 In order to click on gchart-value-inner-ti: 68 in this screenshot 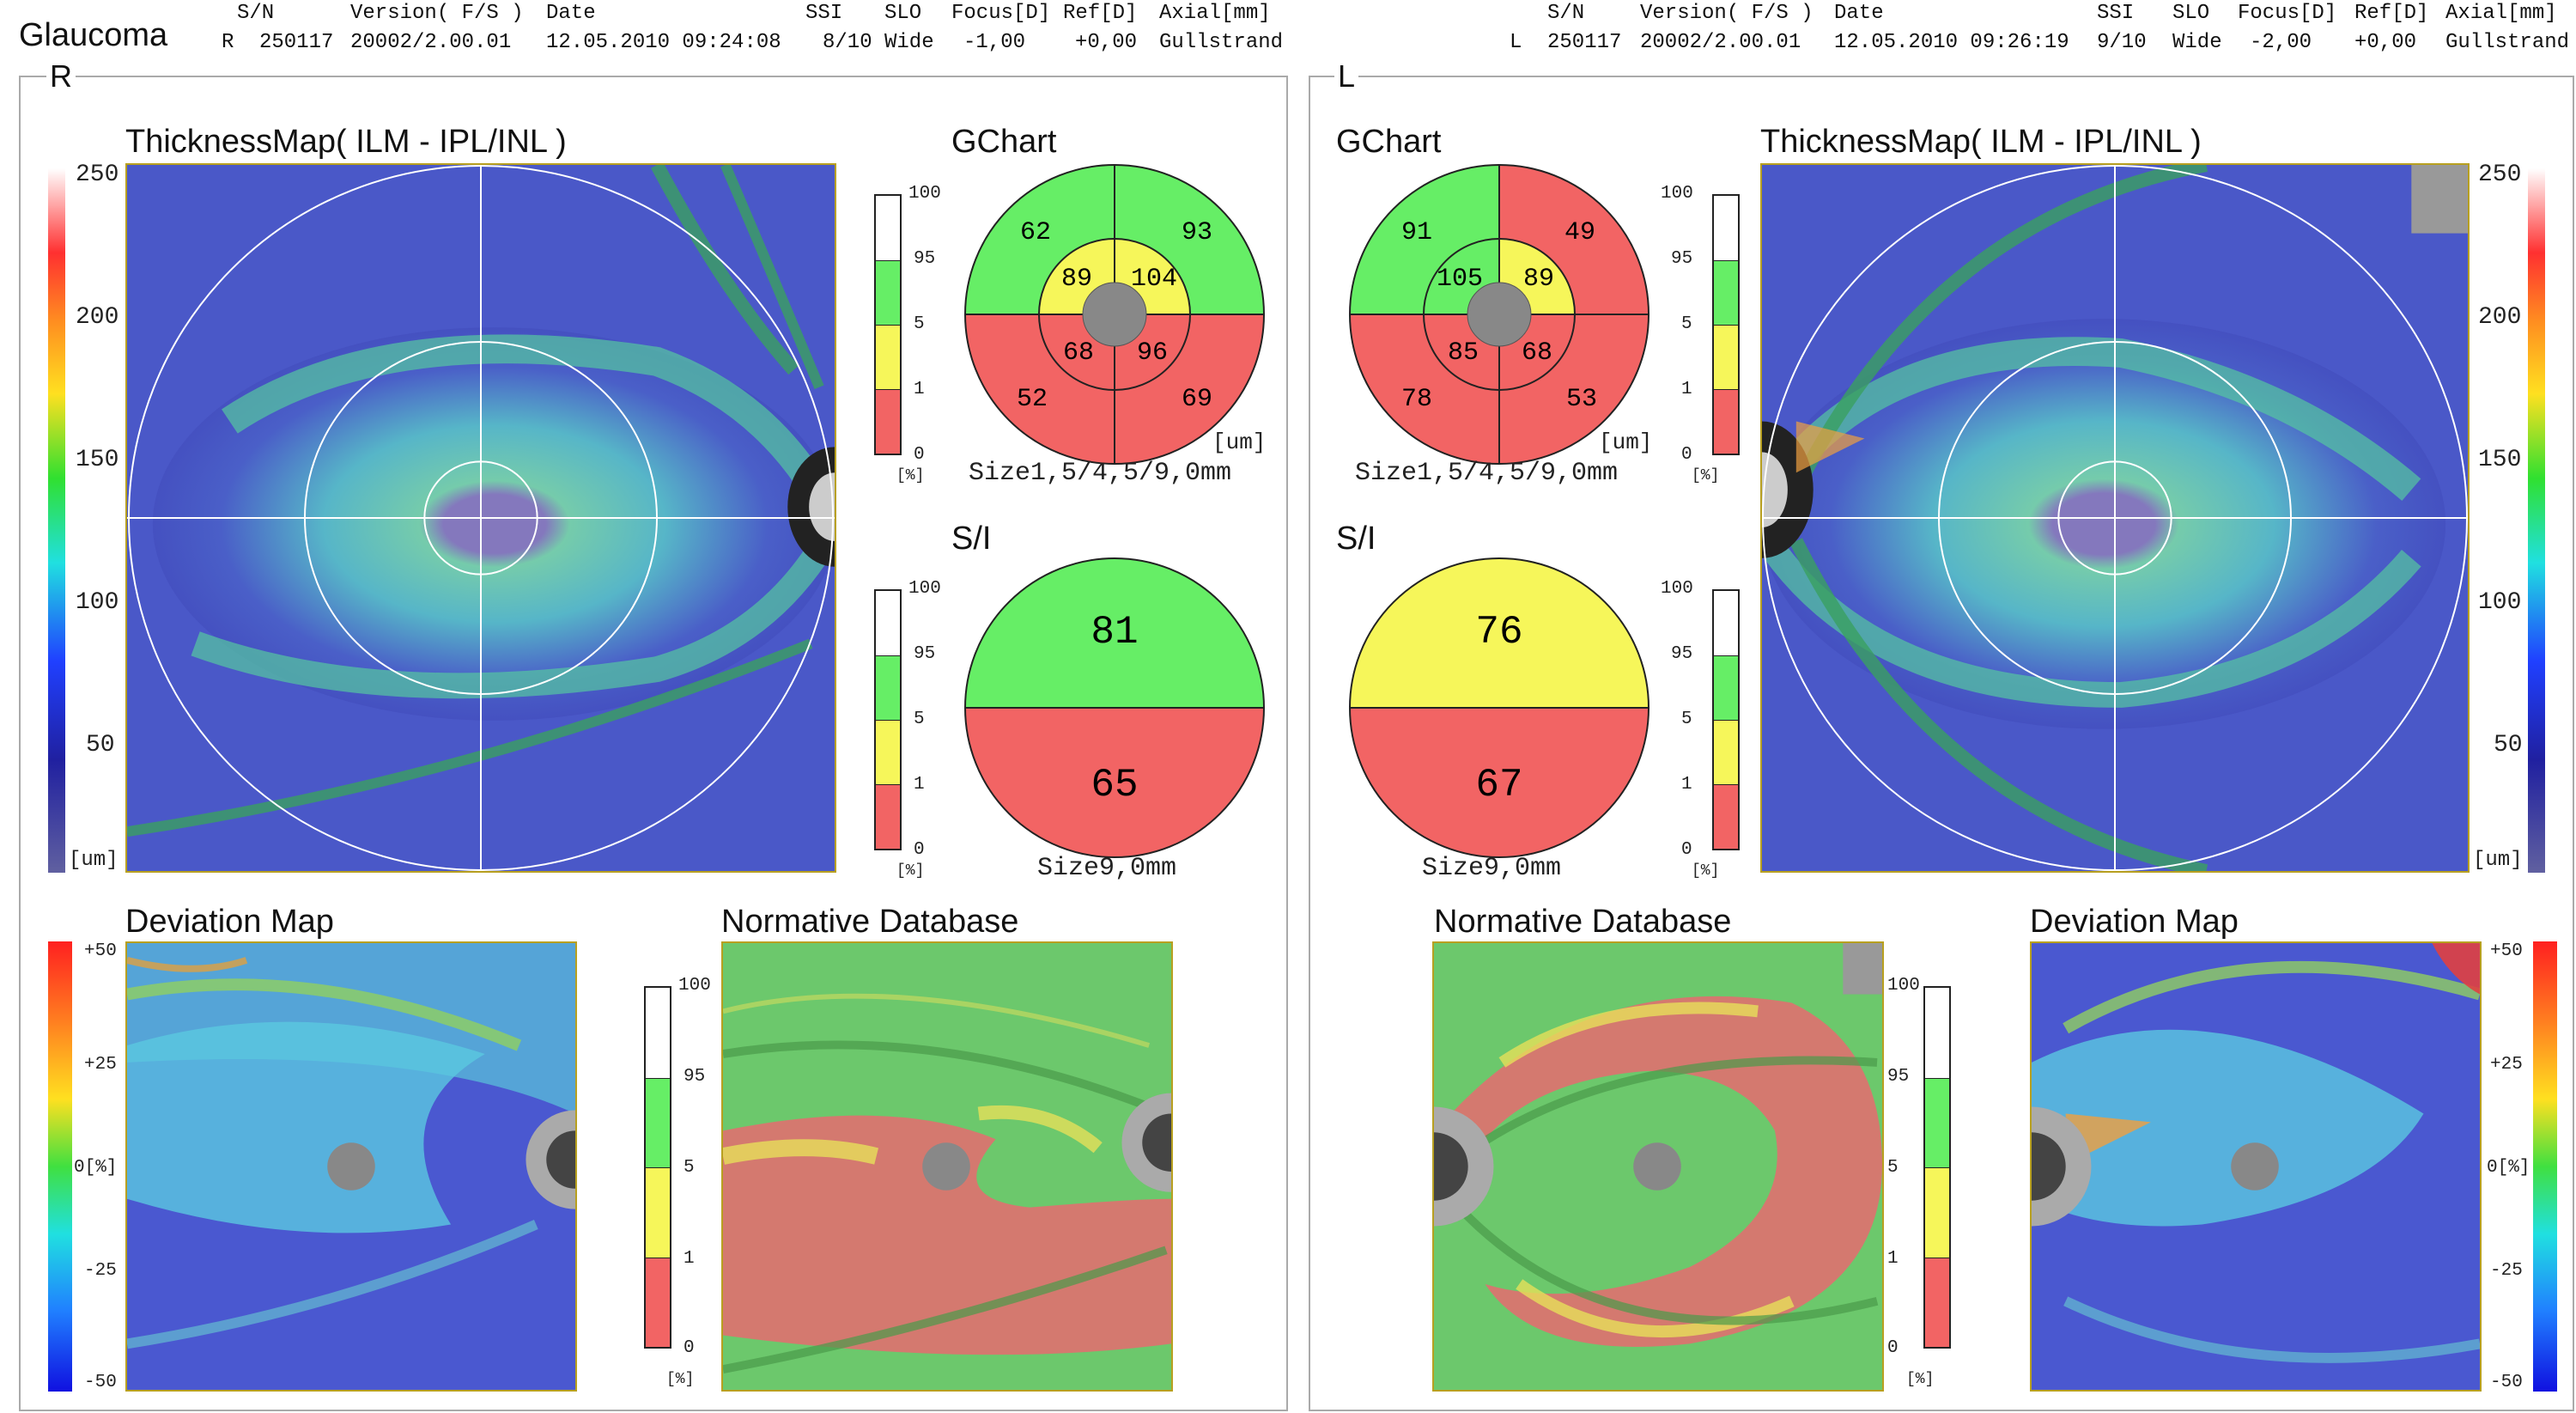, I will do `click(1537, 353)`.